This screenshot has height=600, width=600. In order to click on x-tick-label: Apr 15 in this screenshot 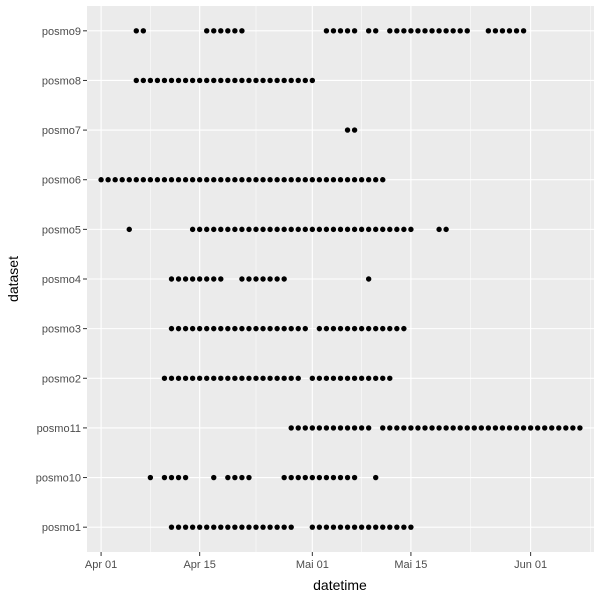, I will do `click(199, 565)`.